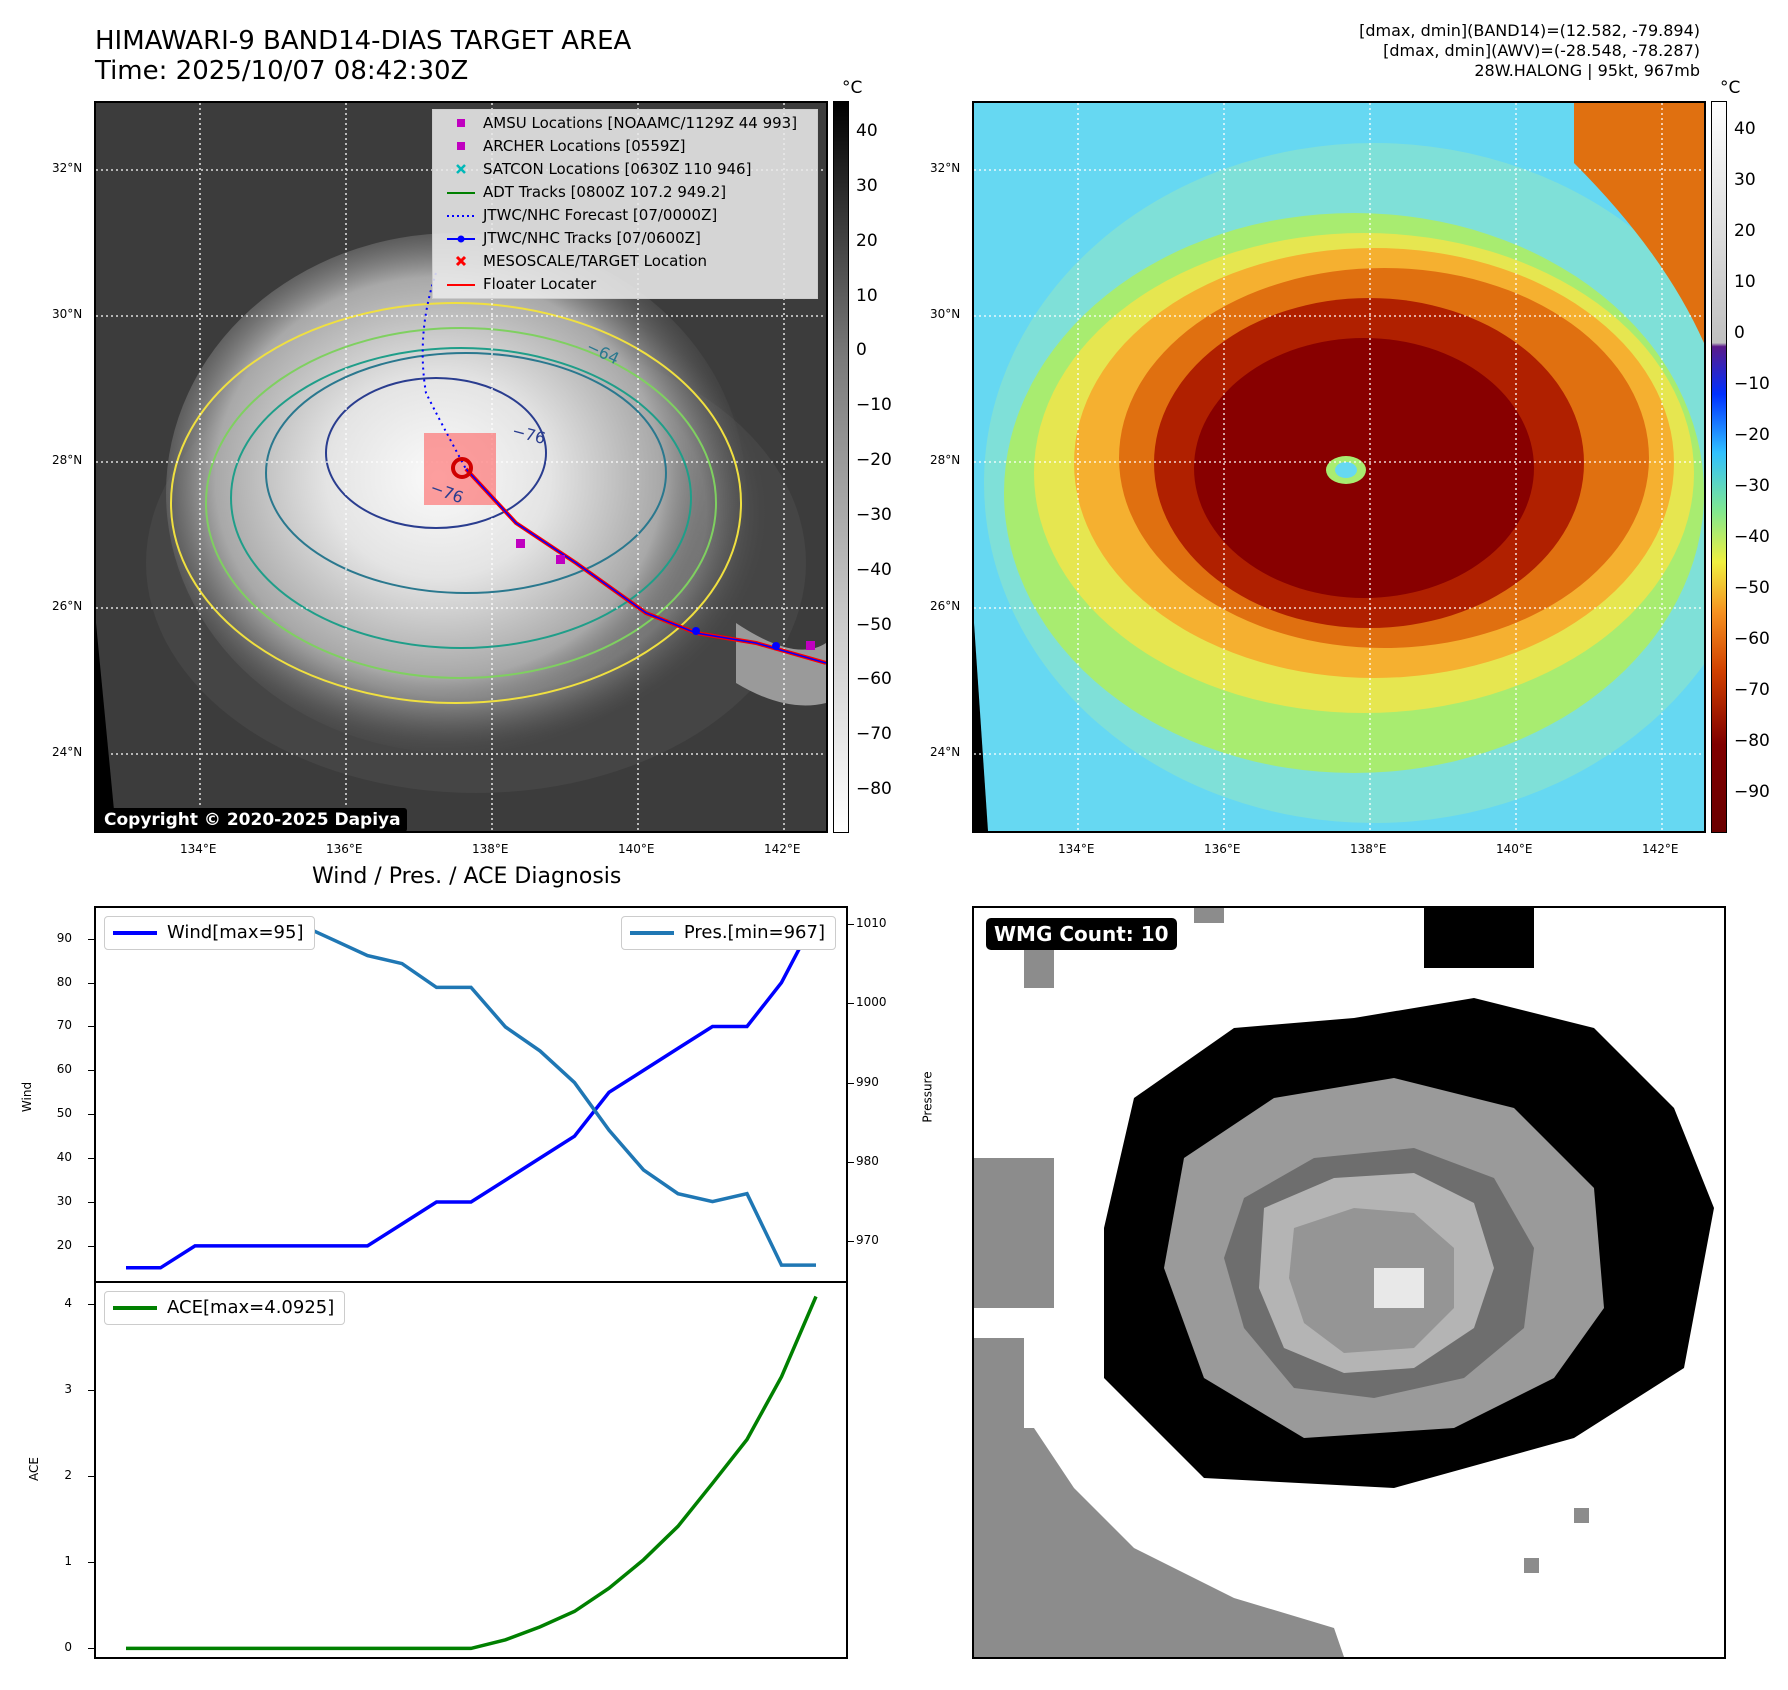 Image resolution: width=1788 pixels, height=1690 pixels. Describe the element at coordinates (282, 71) in the screenshot. I see `figure-time: Time: 2025/10/07 08:42:30Z` at that location.